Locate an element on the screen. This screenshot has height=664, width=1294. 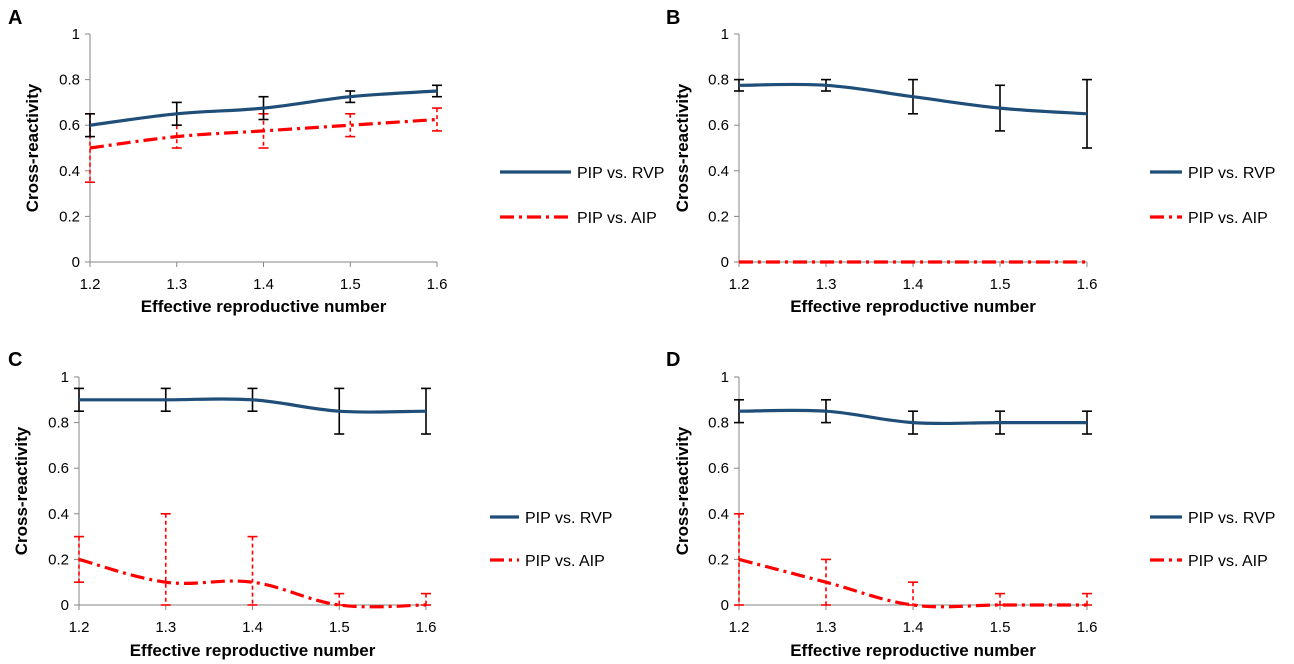
panel-letter: C is located at coordinates (15, 360).